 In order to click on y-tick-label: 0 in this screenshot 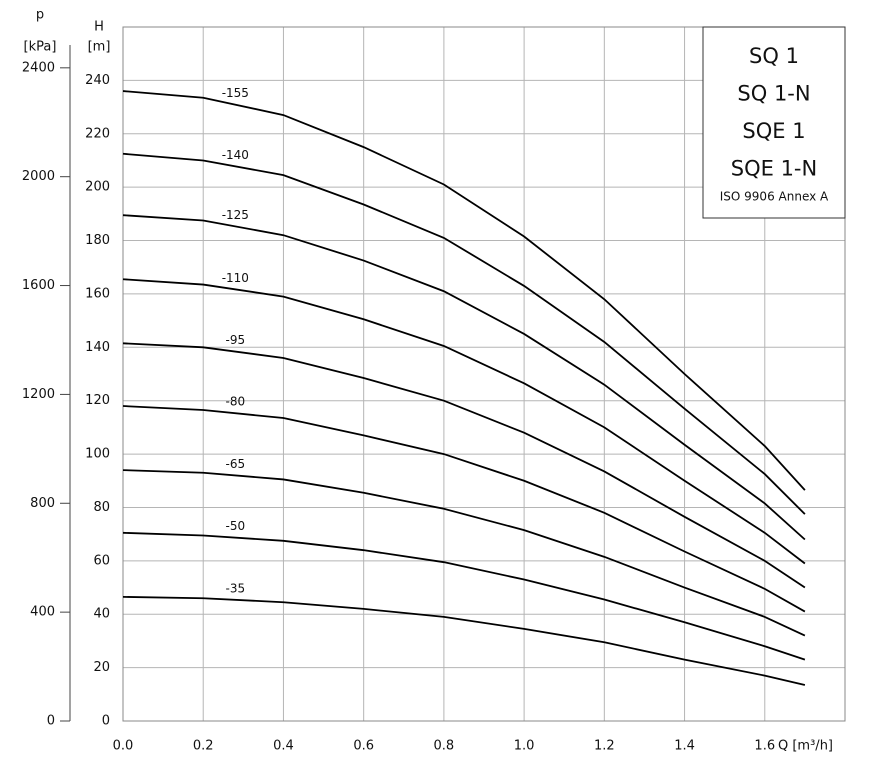, I will do `click(106, 721)`.